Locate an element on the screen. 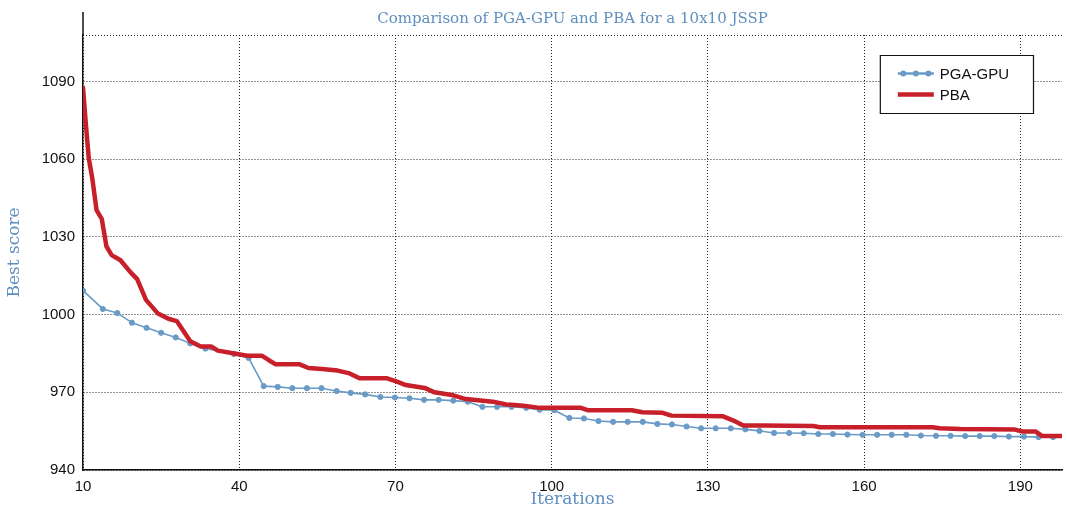 The height and width of the screenshot is (512, 1067). y-tick-label: 1030 is located at coordinates (58, 236).